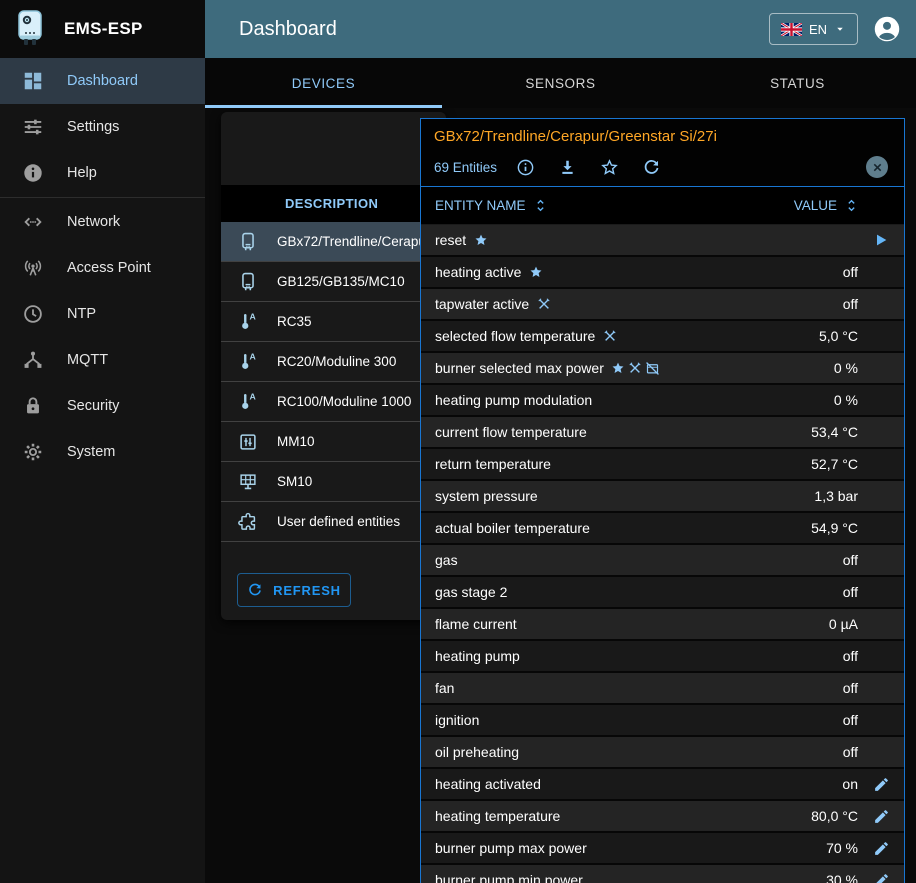 This screenshot has height=883, width=916. I want to click on device-row: User defined entities, so click(333, 522).